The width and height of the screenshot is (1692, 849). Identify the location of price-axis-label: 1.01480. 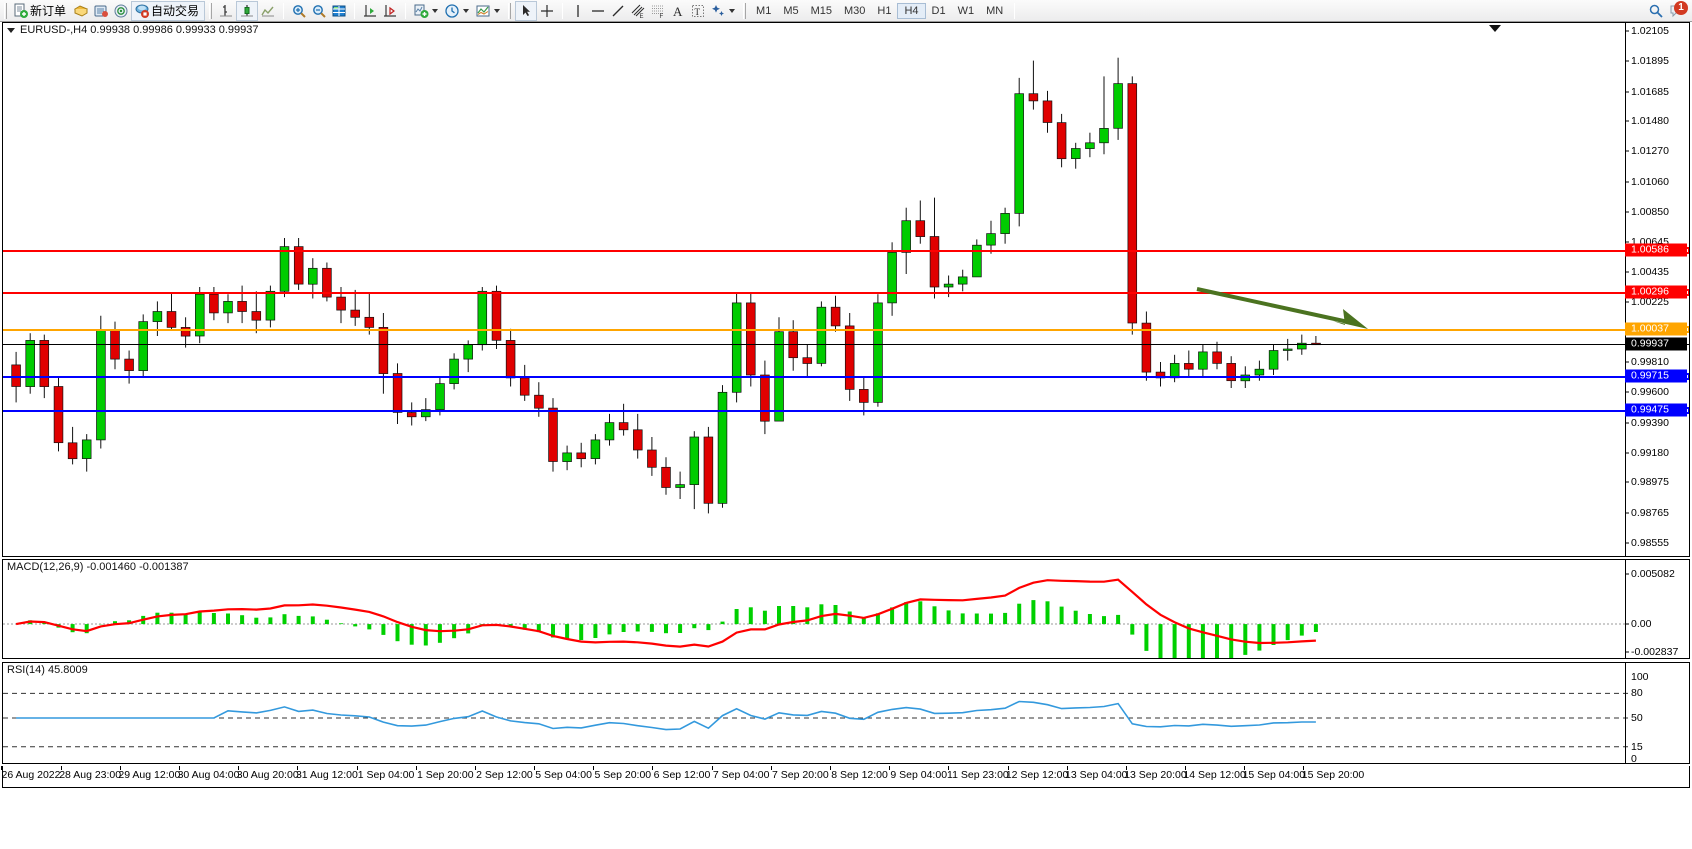
(1650, 121).